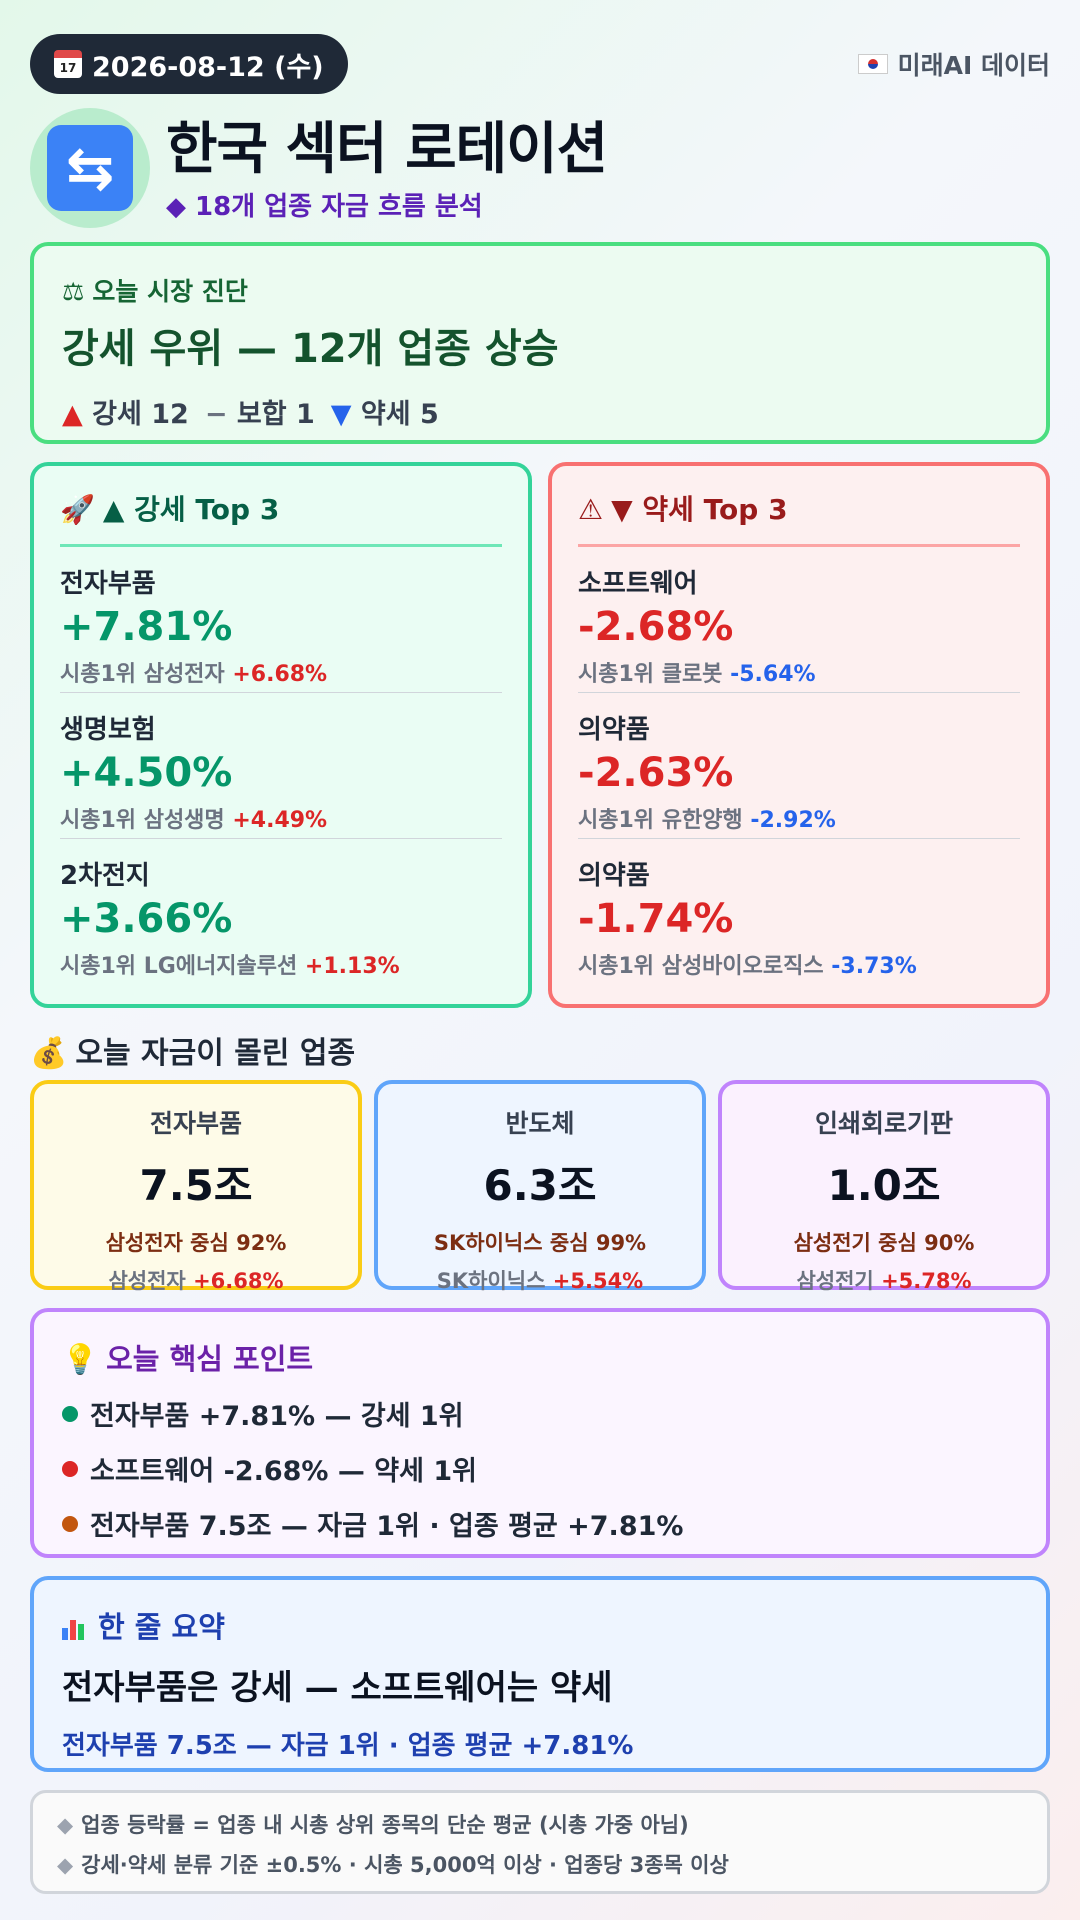  What do you see at coordinates (874, 966) in the screenshot?
I see `leader-pct: -3.73%` at bounding box center [874, 966].